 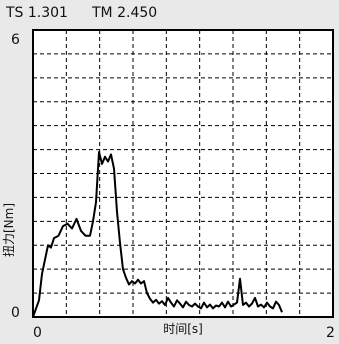 What do you see at coordinates (183, 329) in the screenshot?
I see `x-axis-label: 时间[s]` at bounding box center [183, 329].